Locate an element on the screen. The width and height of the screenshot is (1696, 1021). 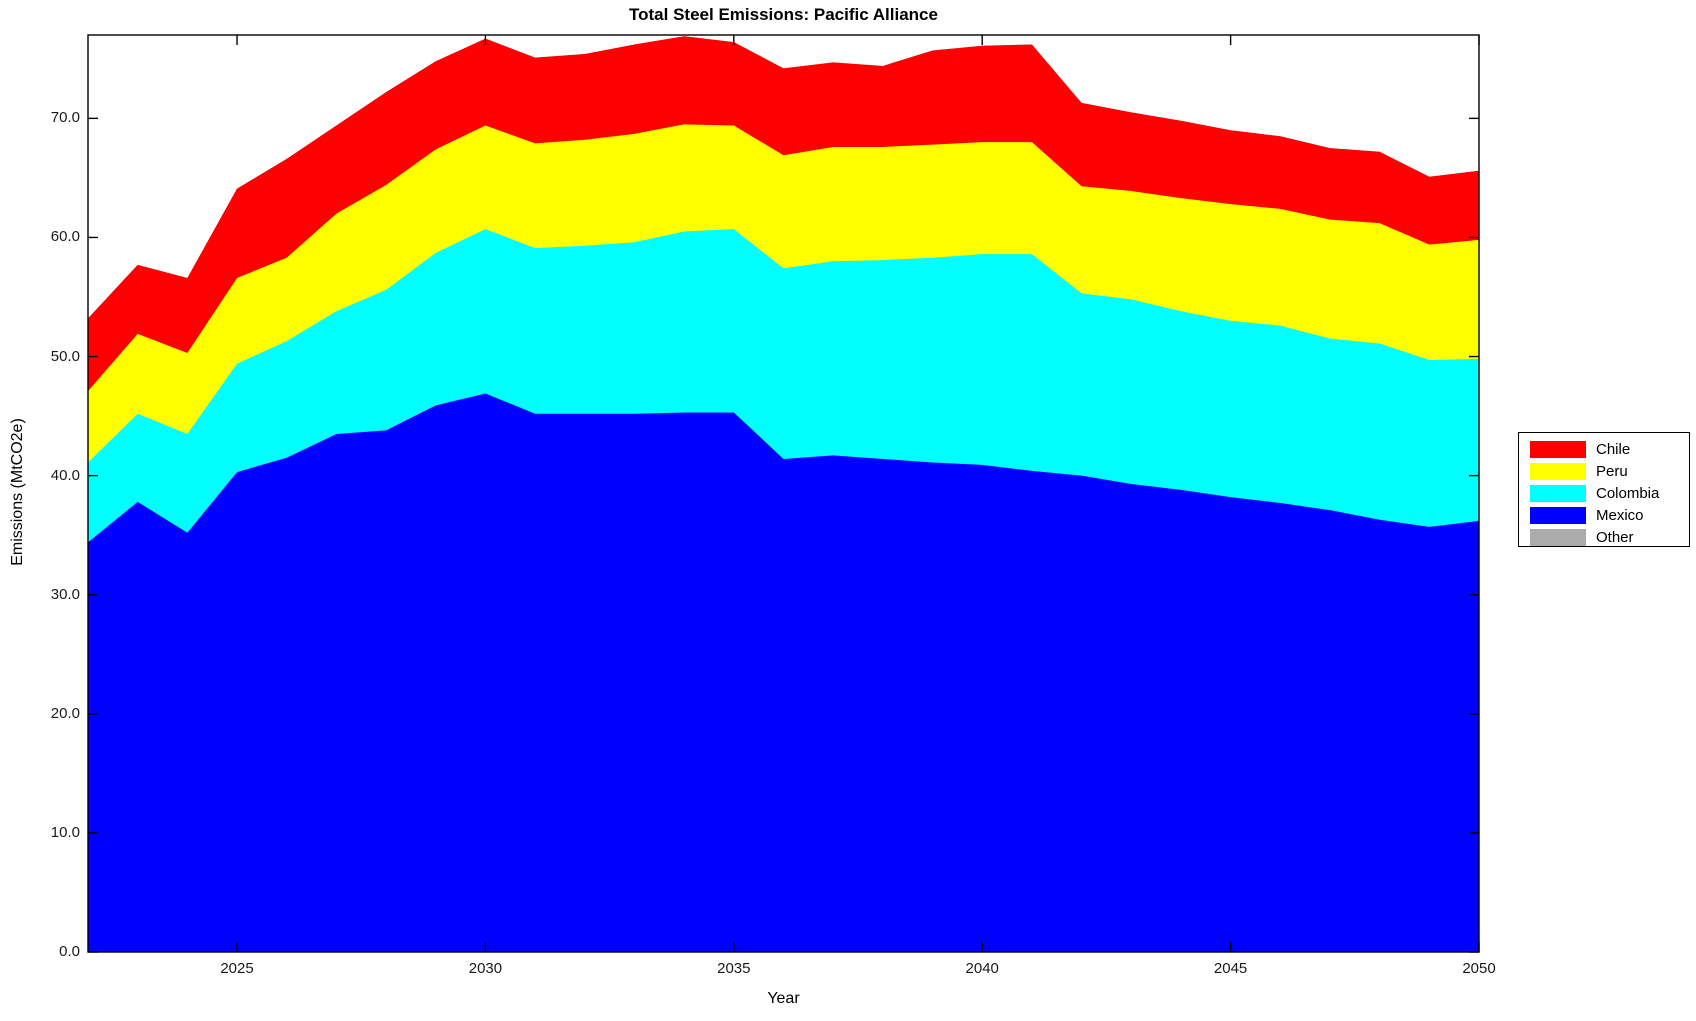
x-tick-label: 2035 is located at coordinates (734, 968).